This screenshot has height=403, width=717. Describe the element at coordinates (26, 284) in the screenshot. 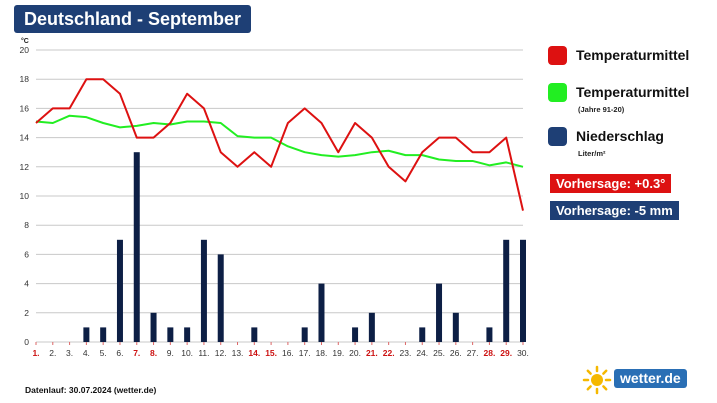

I see `y-tick-label: 4` at that location.